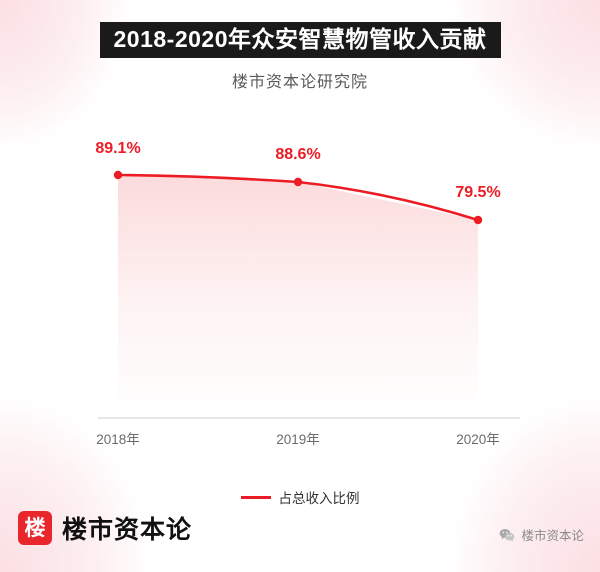  What do you see at coordinates (478, 192) in the screenshot?
I see `data-label-2020: 79.5%` at bounding box center [478, 192].